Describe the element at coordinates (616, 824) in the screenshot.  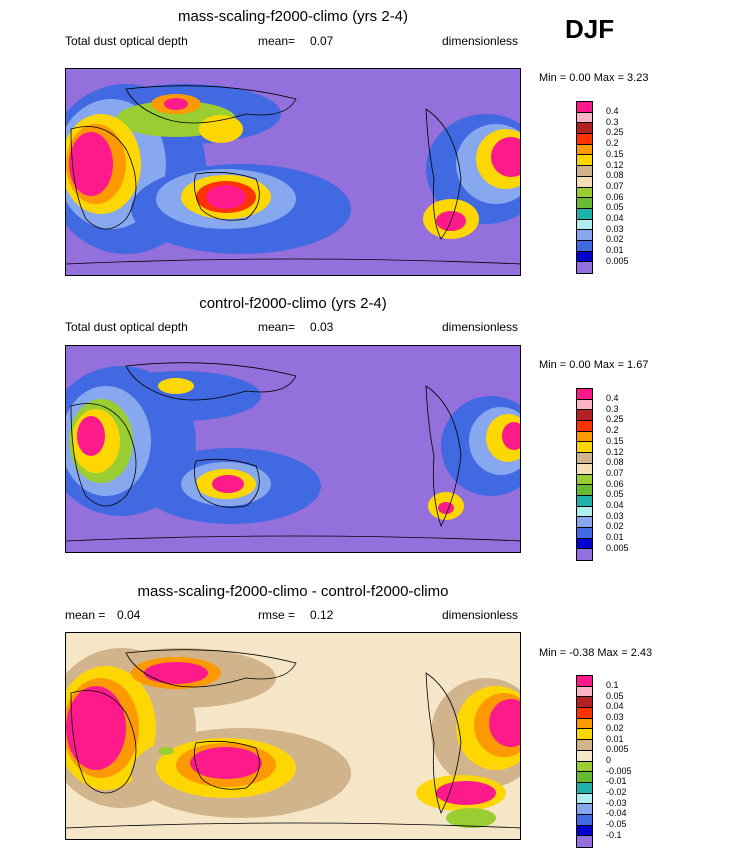
I see `colorbar-tick-label: -0.05` at that location.